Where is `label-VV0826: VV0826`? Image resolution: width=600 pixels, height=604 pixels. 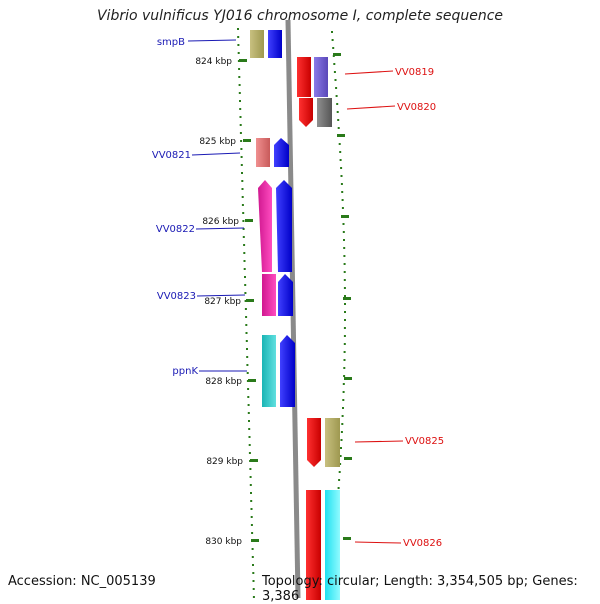
label-VV0826: VV0826 is located at coordinates (398, 543).